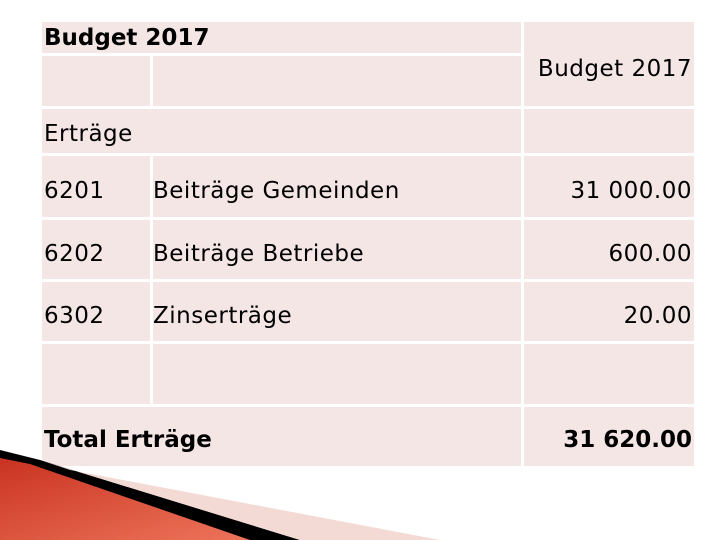 The width and height of the screenshot is (720, 540). I want to click on row-code: 6302, so click(74, 316).